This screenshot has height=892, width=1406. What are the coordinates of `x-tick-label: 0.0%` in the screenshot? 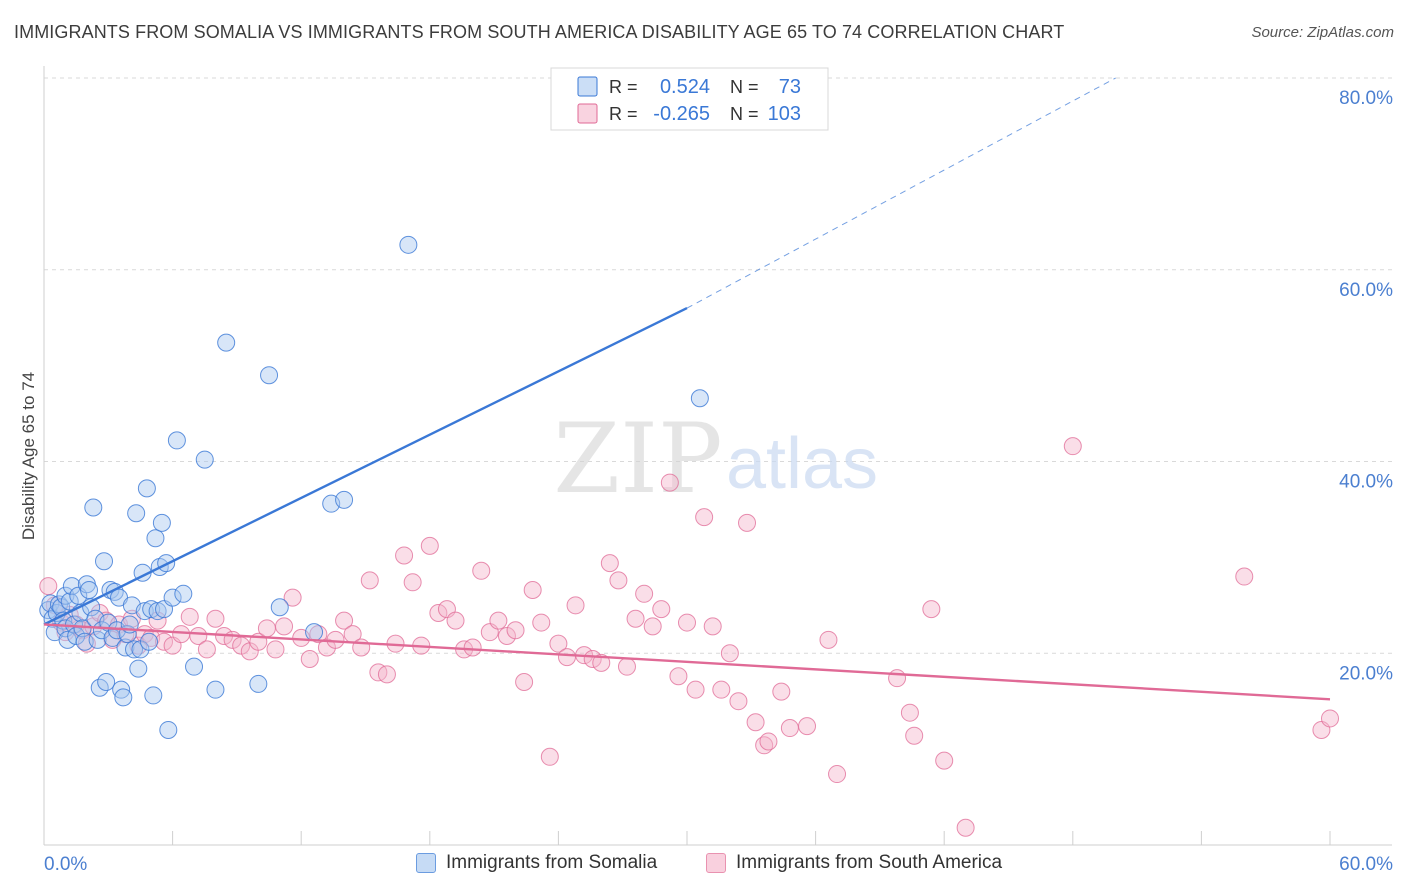 It's located at (65, 864).